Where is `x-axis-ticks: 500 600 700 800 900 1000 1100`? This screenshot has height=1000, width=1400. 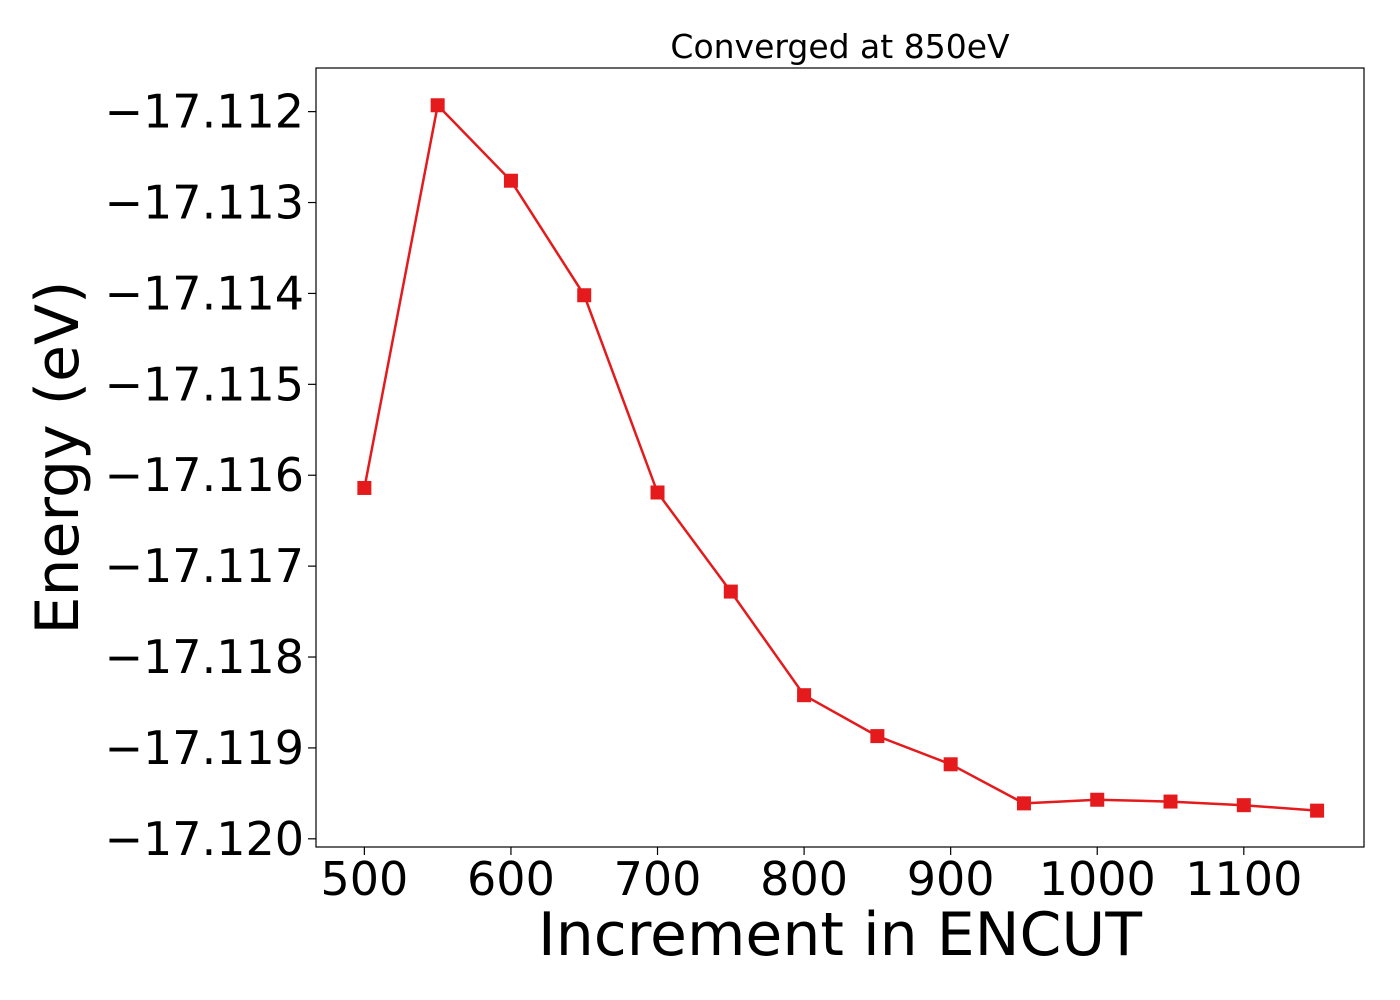 x-axis-ticks: 500 600 700 800 900 1000 1100 is located at coordinates (811, 876).